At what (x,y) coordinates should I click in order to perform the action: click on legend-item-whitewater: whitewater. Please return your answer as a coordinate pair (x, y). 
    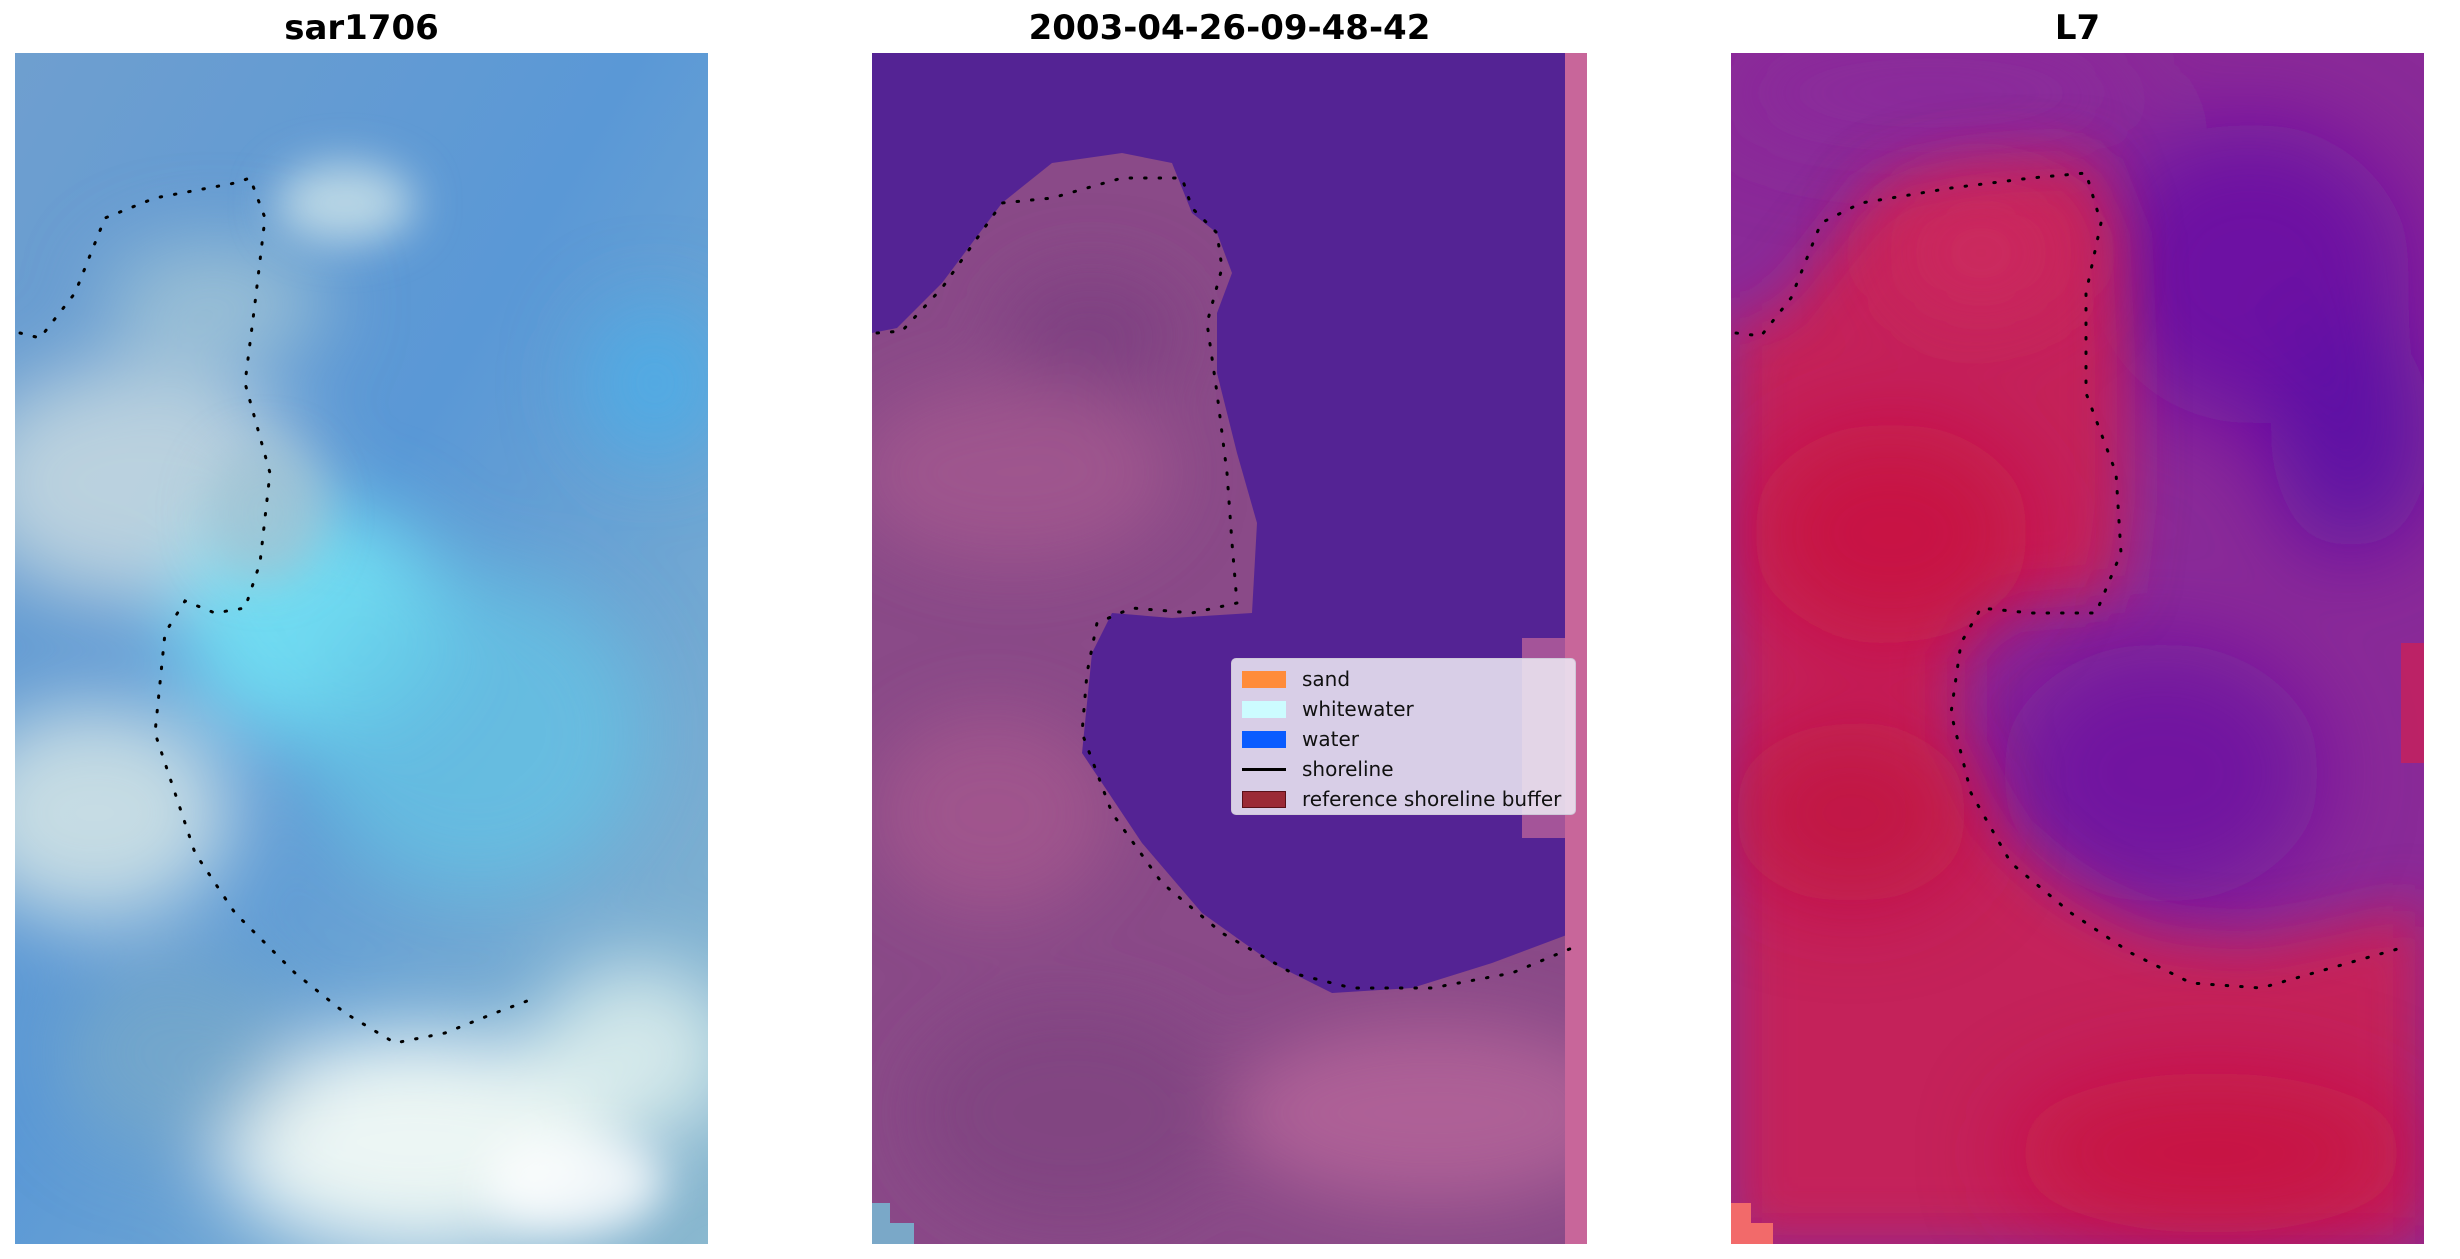
    Looking at the image, I should click on (1403, 709).